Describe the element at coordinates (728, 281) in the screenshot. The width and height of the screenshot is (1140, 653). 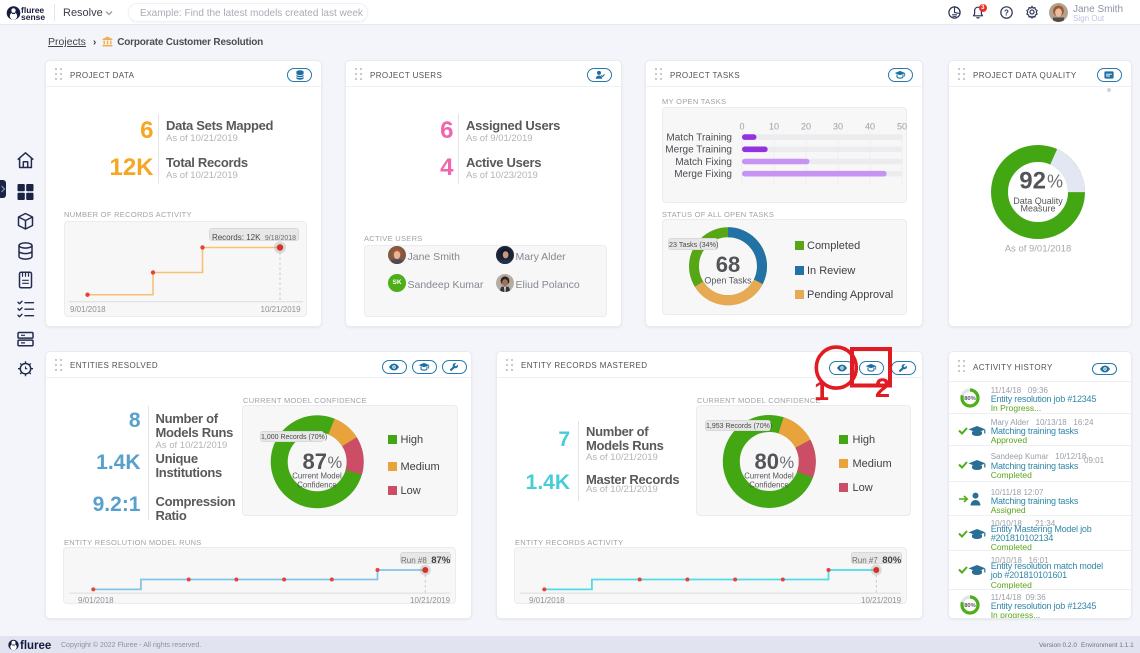
I see `svg-text: Open Tasks` at that location.